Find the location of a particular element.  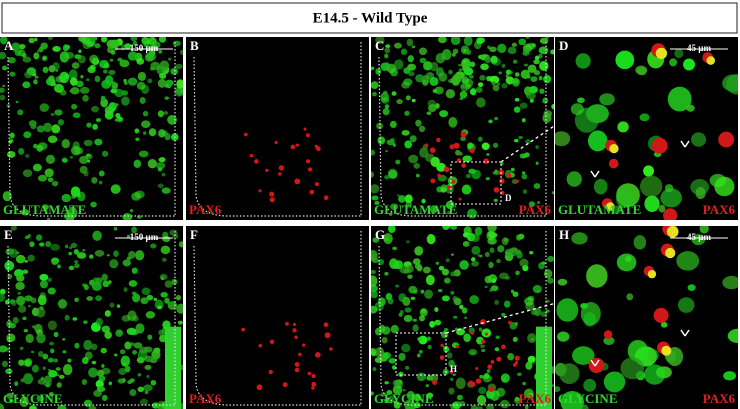

yellow-cell is located at coordinates (614, 148).